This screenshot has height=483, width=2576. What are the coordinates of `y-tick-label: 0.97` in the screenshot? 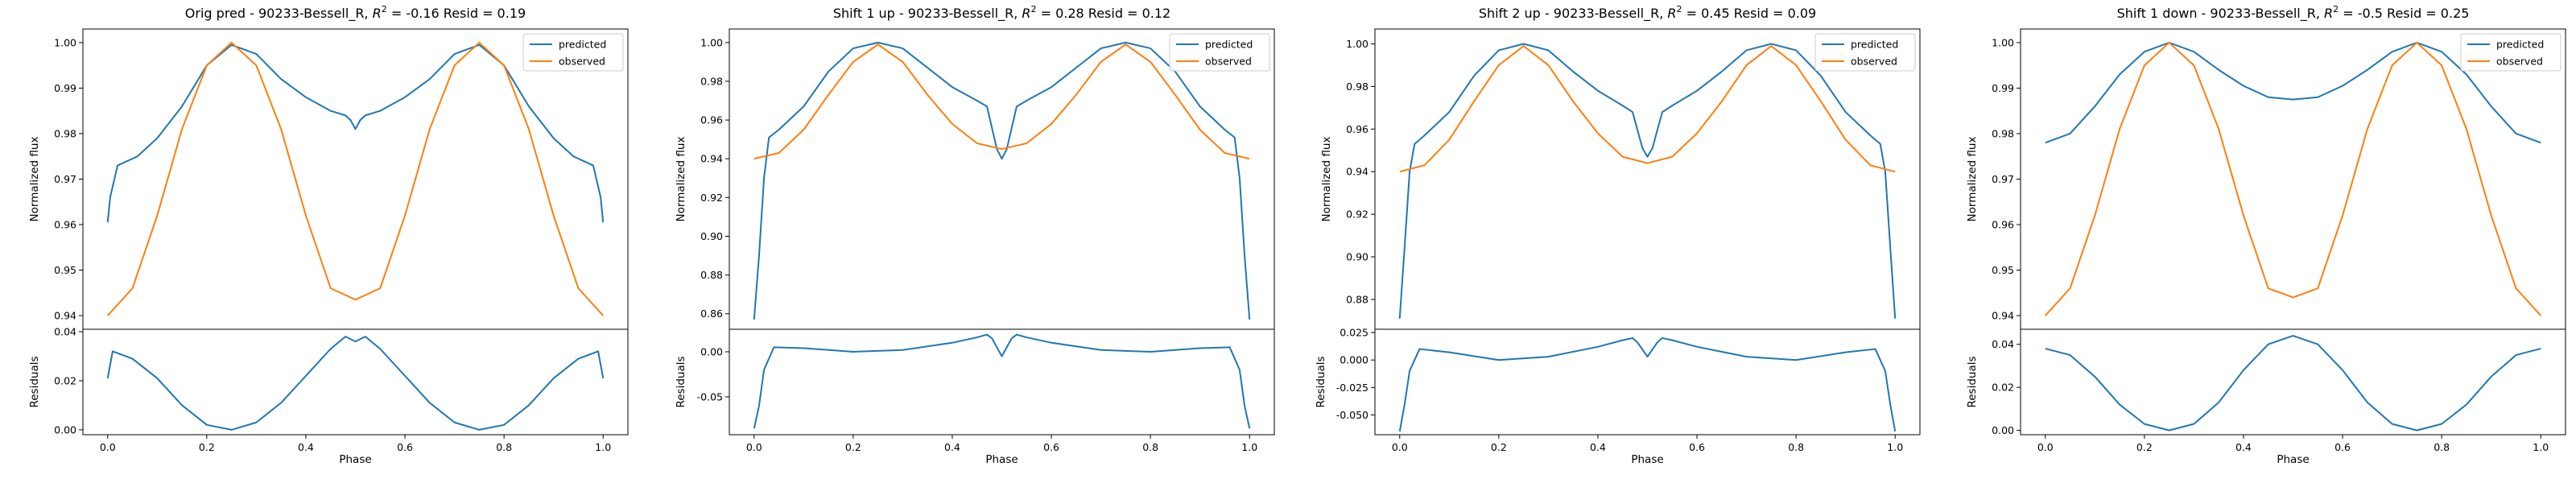 It's located at (65, 179).